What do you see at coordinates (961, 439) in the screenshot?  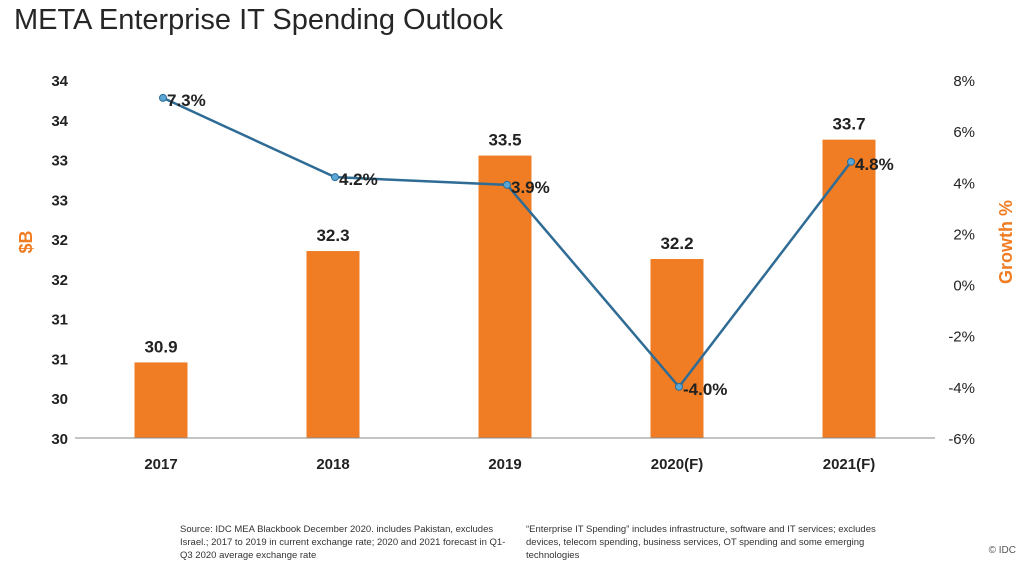 I see `y2-tick-label: -6%` at bounding box center [961, 439].